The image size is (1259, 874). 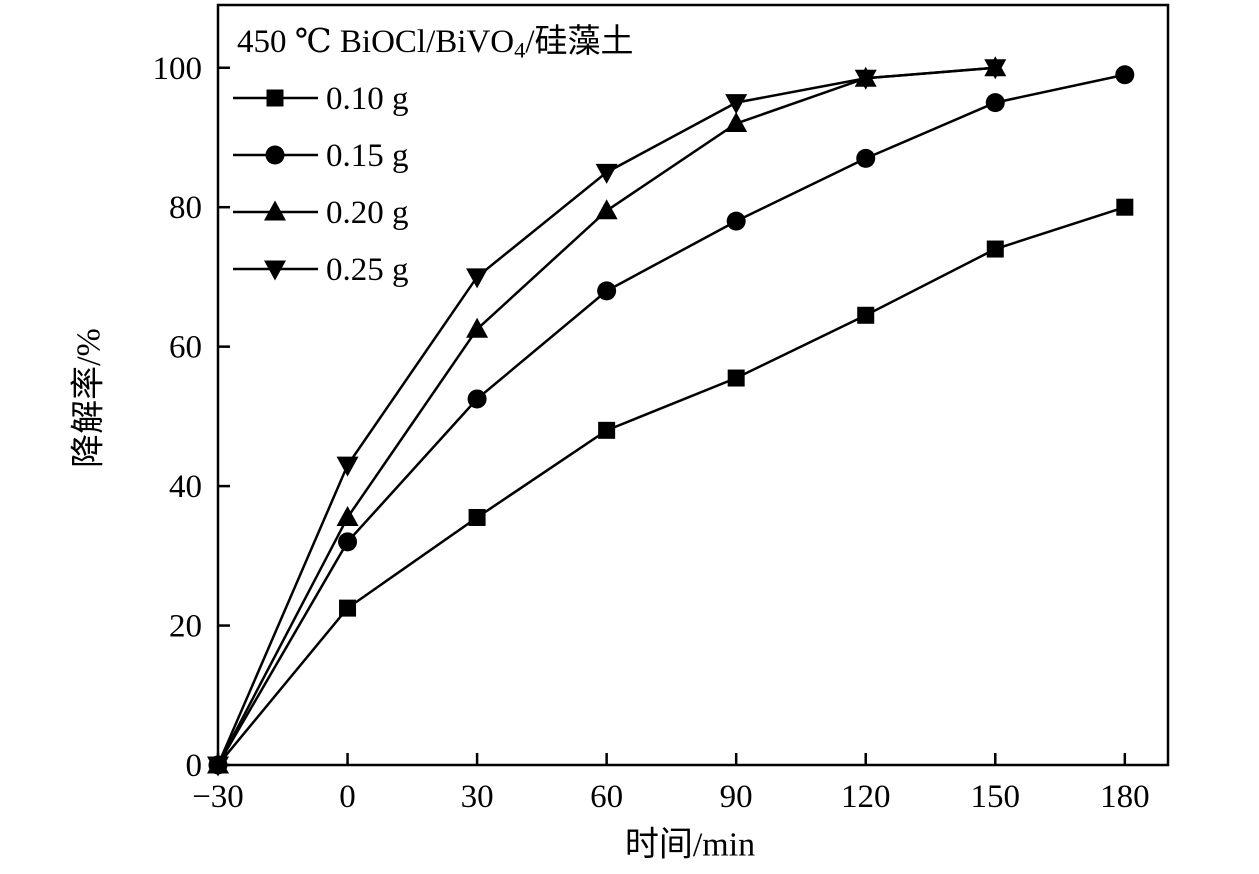 I want to click on legend-marker-circle, so click(x=275, y=155).